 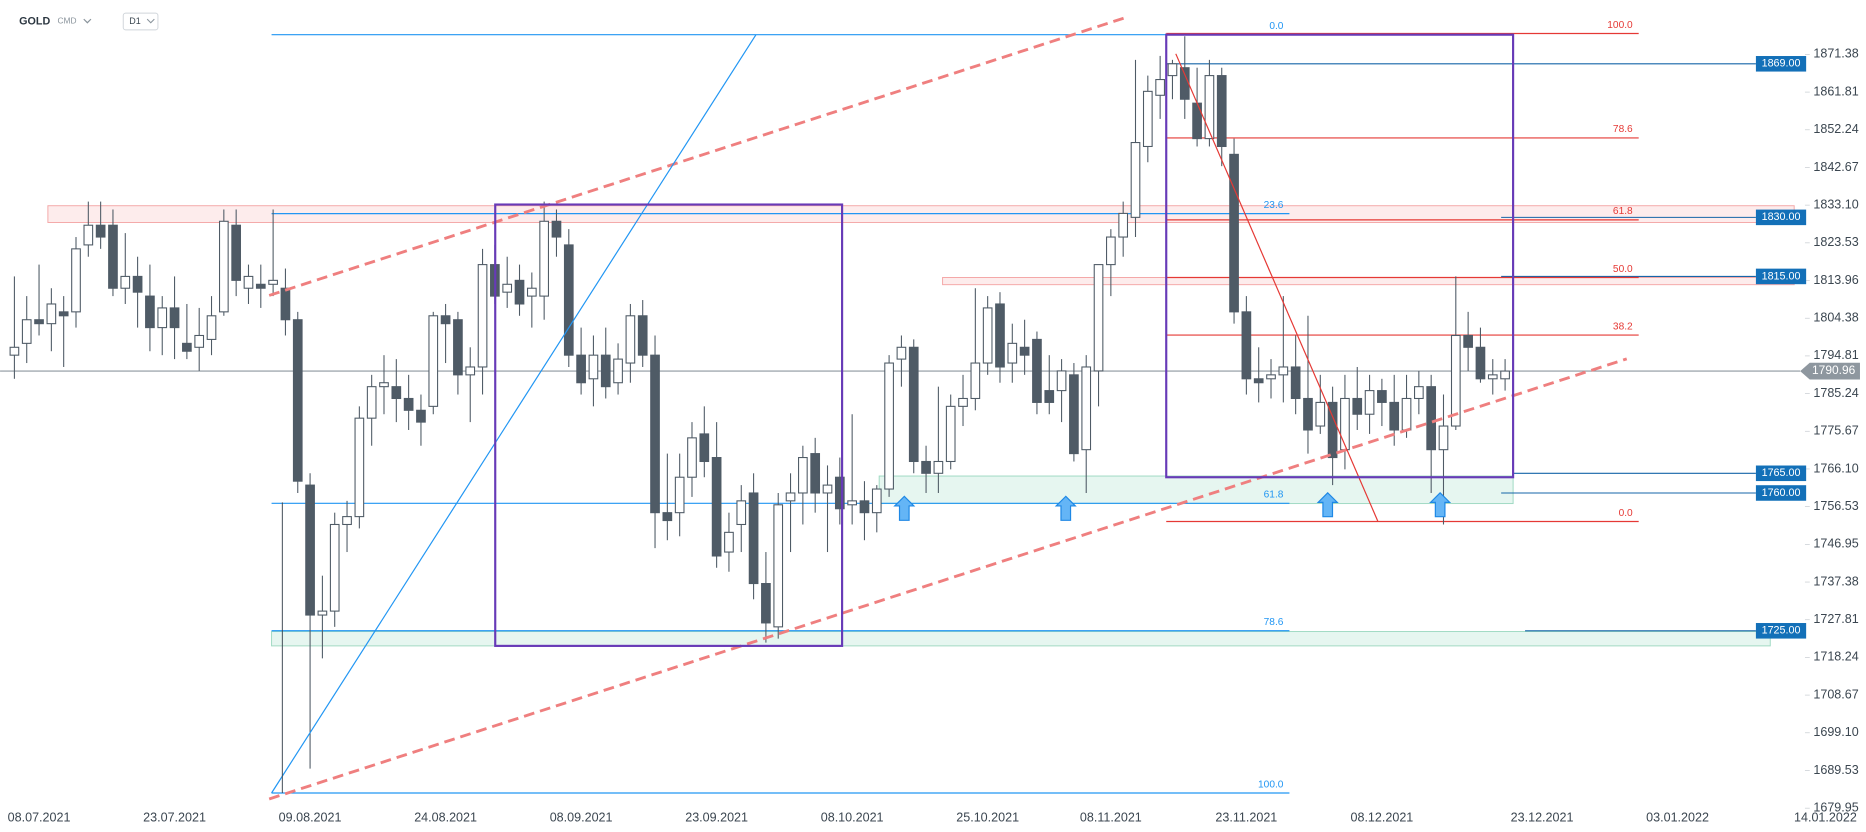 I want to click on fib-label: 23.6, so click(x=1274, y=205).